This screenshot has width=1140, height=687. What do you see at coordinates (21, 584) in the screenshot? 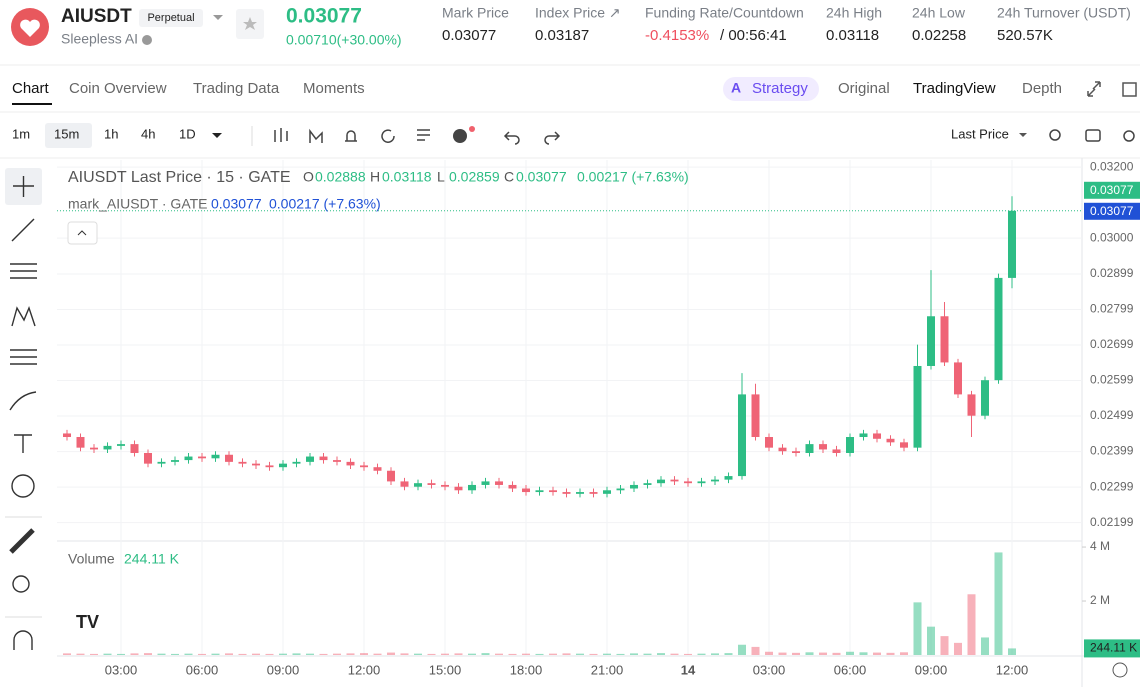
I see `zoom-tool` at bounding box center [21, 584].